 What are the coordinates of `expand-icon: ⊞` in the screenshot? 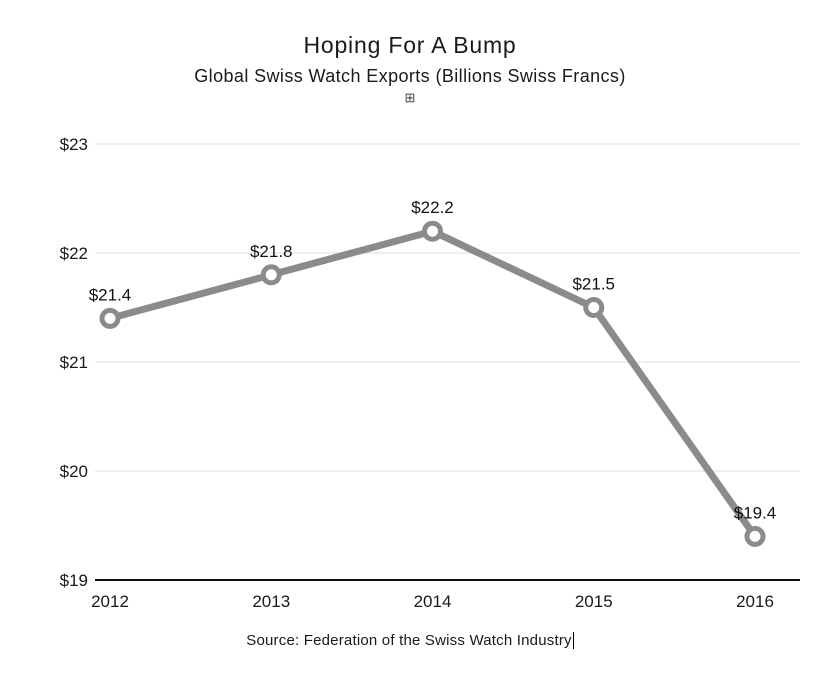 It's located at (410, 97).